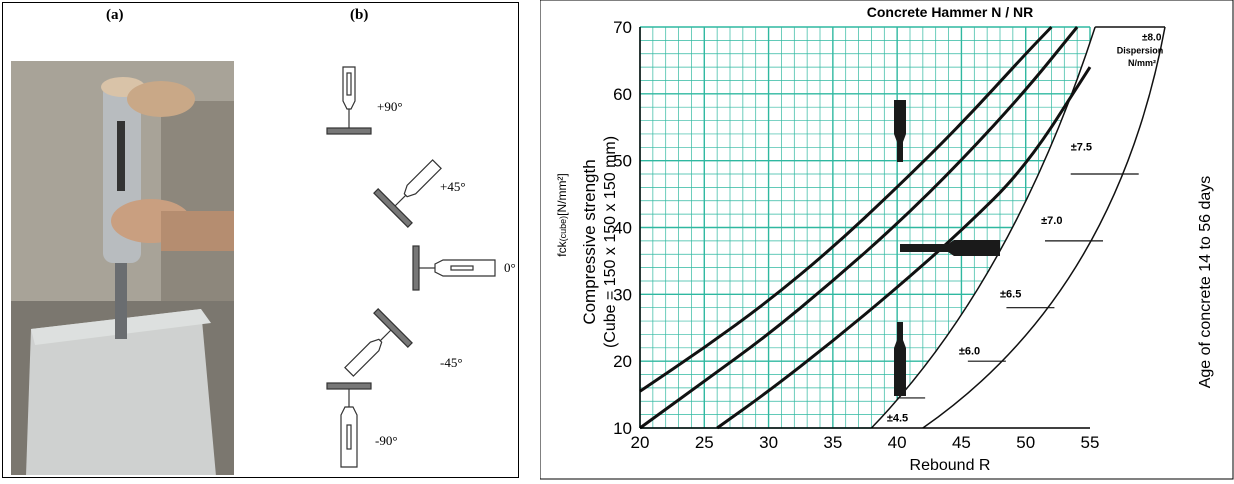  I want to click on dispersion-label: ±7.5, so click(1081, 148).